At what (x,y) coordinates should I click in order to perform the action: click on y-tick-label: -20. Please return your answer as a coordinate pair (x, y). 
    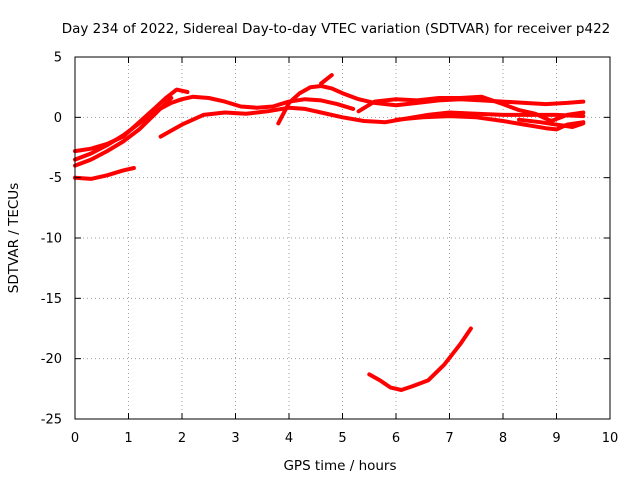
    Looking at the image, I should click on (51, 359).